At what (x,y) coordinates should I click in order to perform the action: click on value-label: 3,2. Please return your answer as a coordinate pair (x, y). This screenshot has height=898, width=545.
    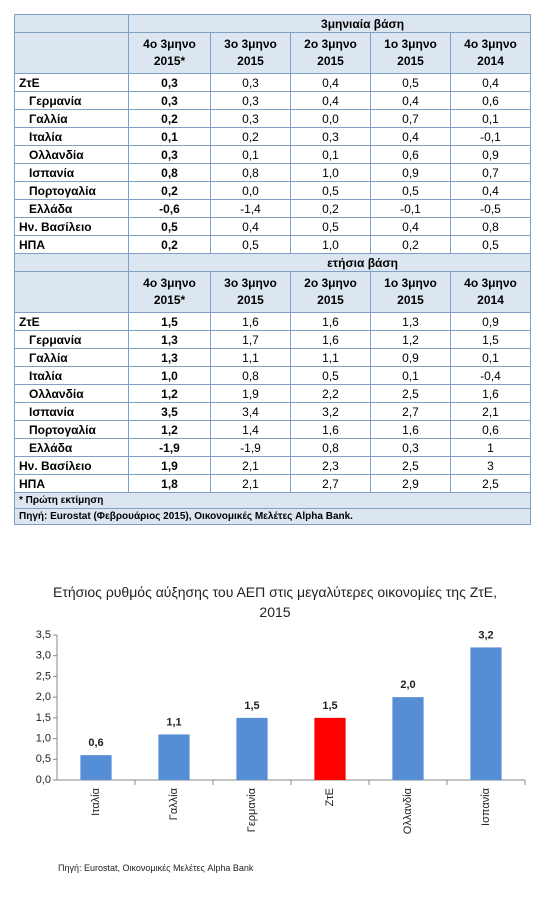
    Looking at the image, I should click on (485, 635).